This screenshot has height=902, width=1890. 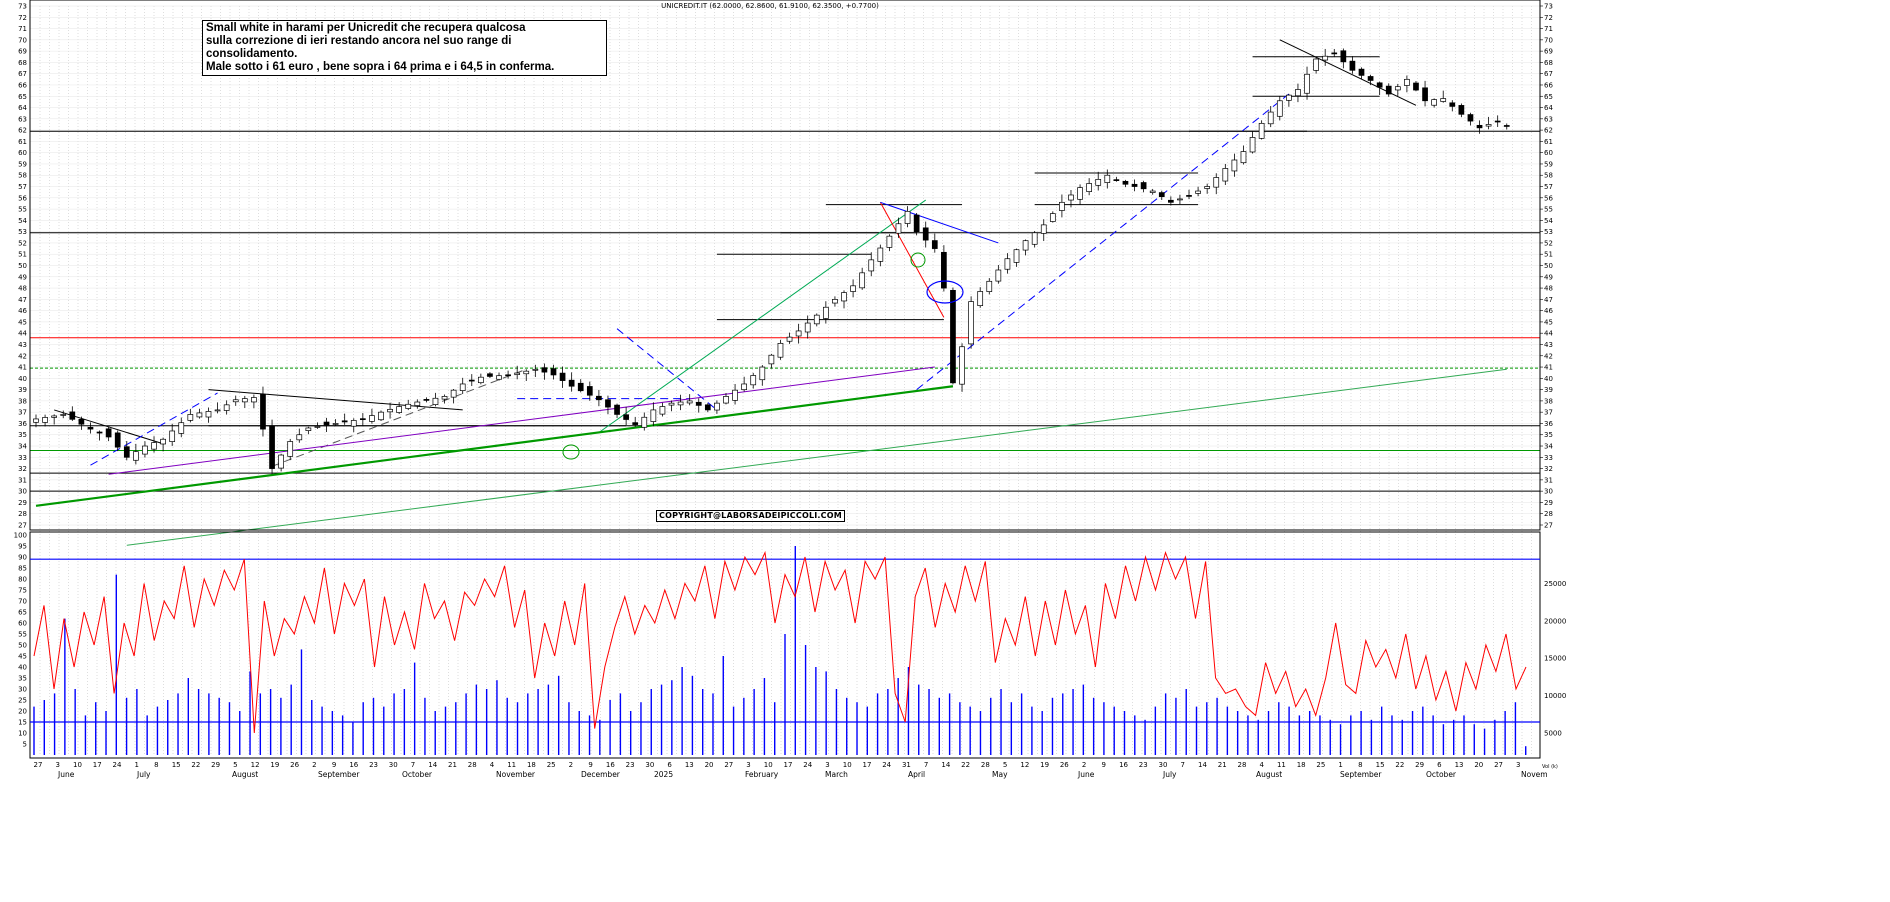 I want to click on x-day-label: 6, so click(x=669, y=765).